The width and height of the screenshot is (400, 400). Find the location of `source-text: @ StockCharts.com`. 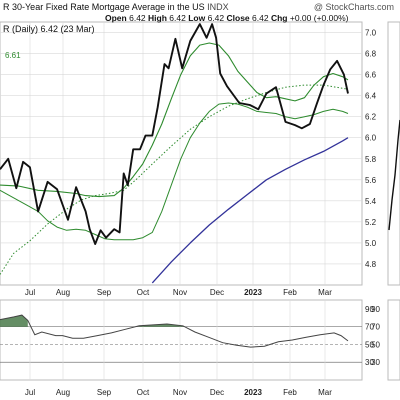

source-text: @ StockCharts.com is located at coordinates (353, 7).